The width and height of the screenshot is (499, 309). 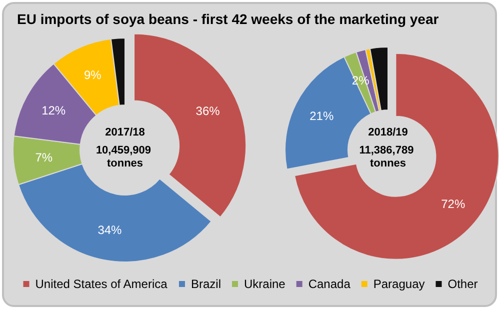 What do you see at coordinates (265, 284) in the screenshot?
I see `legend-label: Ukraine` at bounding box center [265, 284].